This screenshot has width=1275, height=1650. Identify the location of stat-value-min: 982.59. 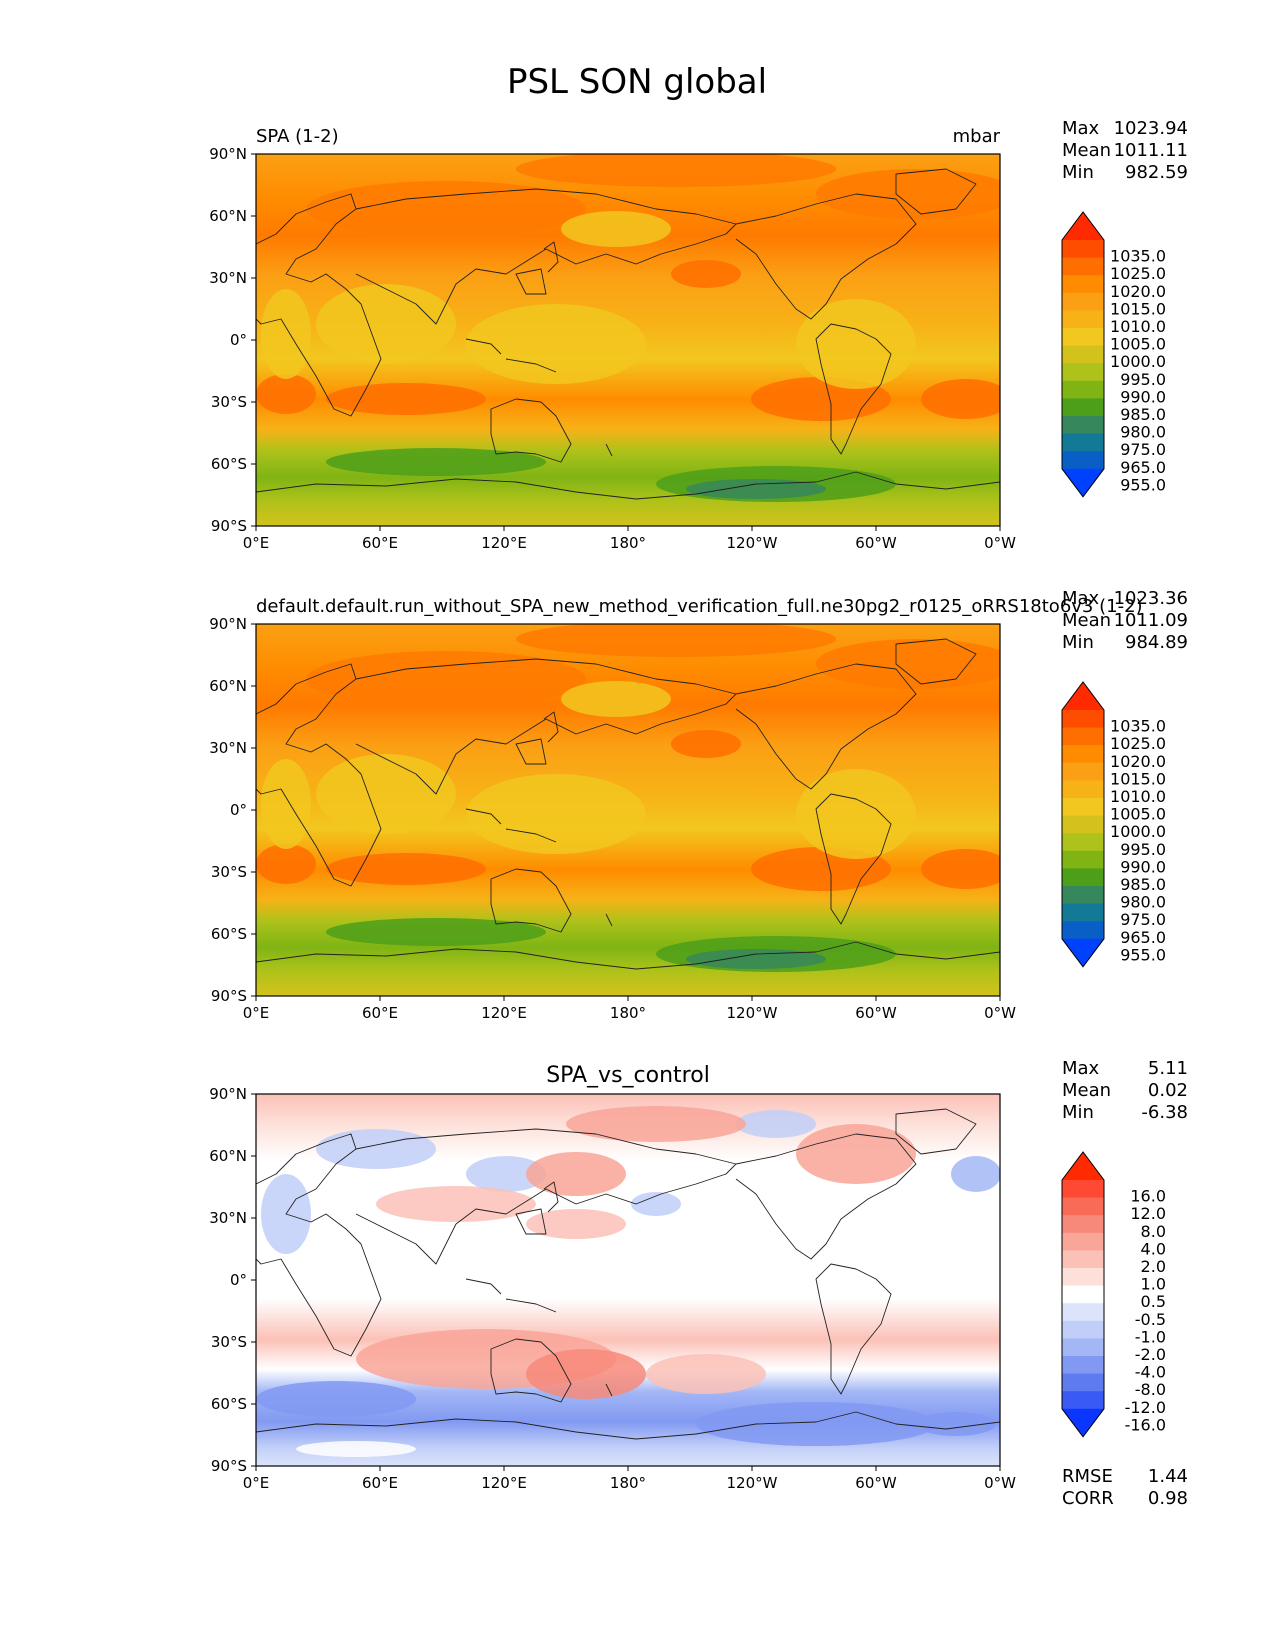
(1156, 172).